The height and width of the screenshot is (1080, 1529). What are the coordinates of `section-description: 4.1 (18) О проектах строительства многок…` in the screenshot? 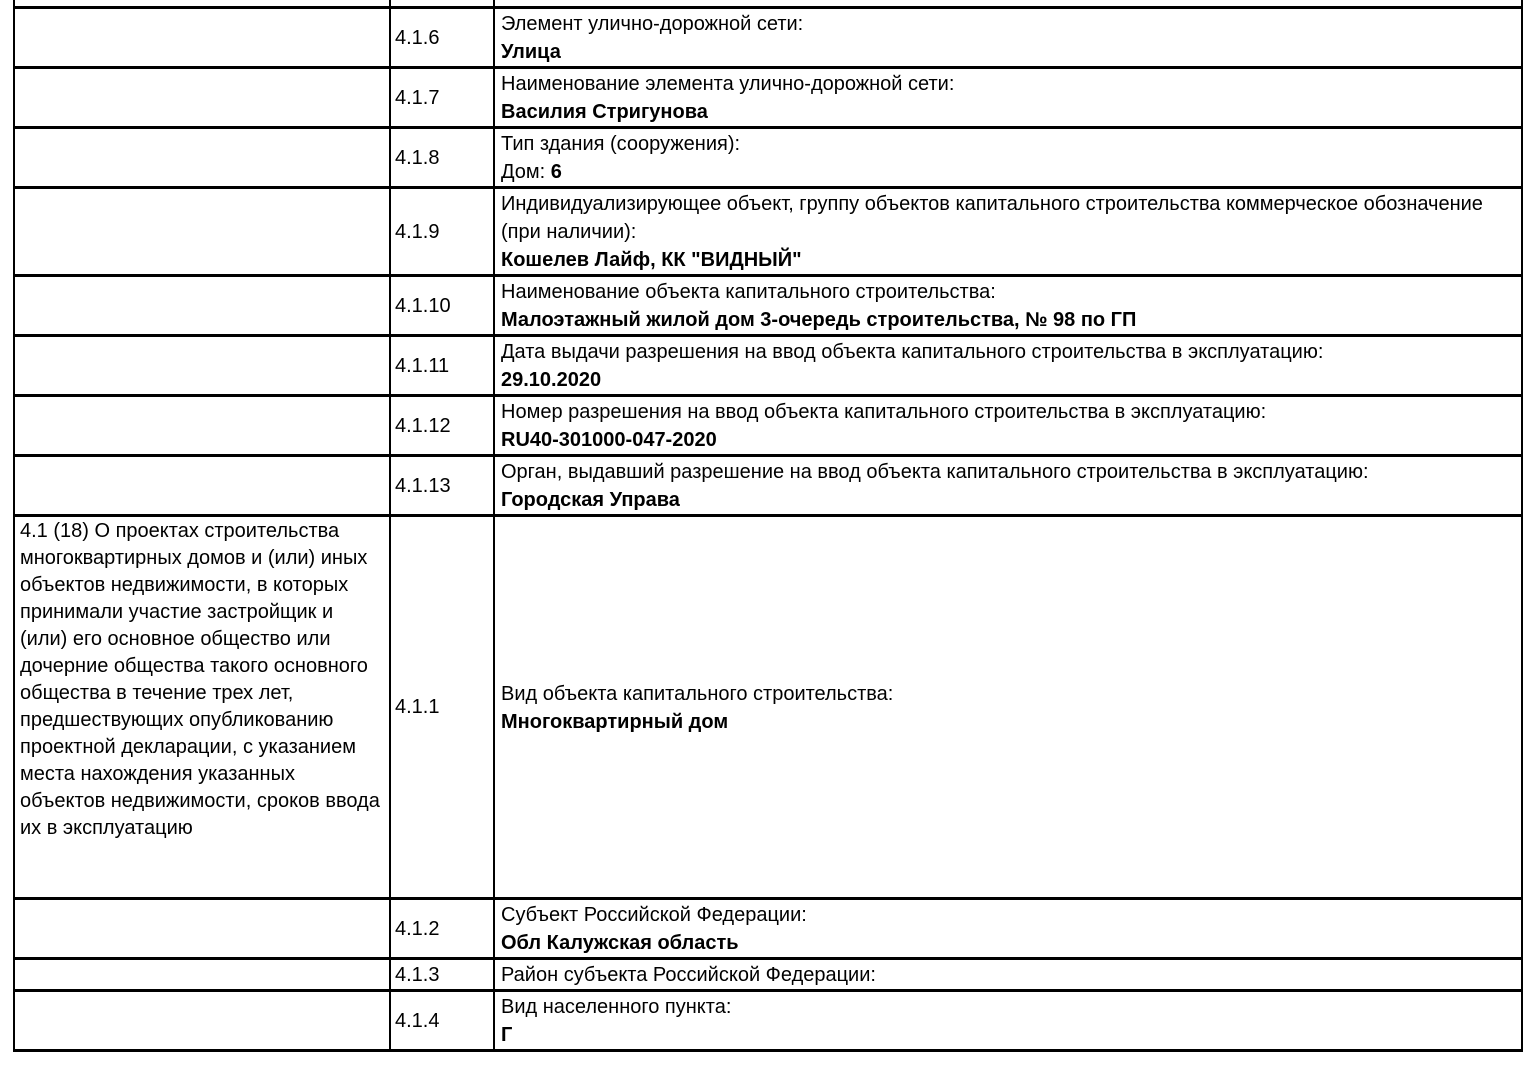 It's located at (200, 679).